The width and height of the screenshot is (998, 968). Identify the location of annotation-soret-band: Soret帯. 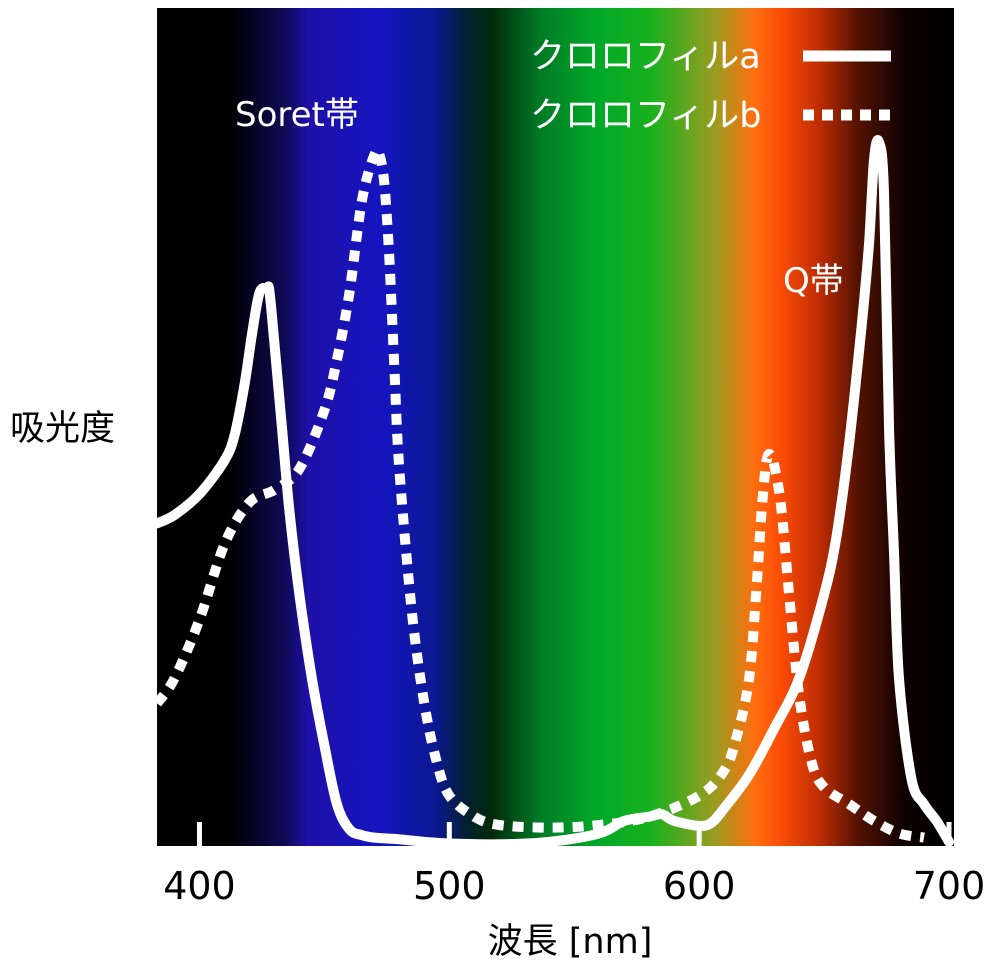
(297, 115).